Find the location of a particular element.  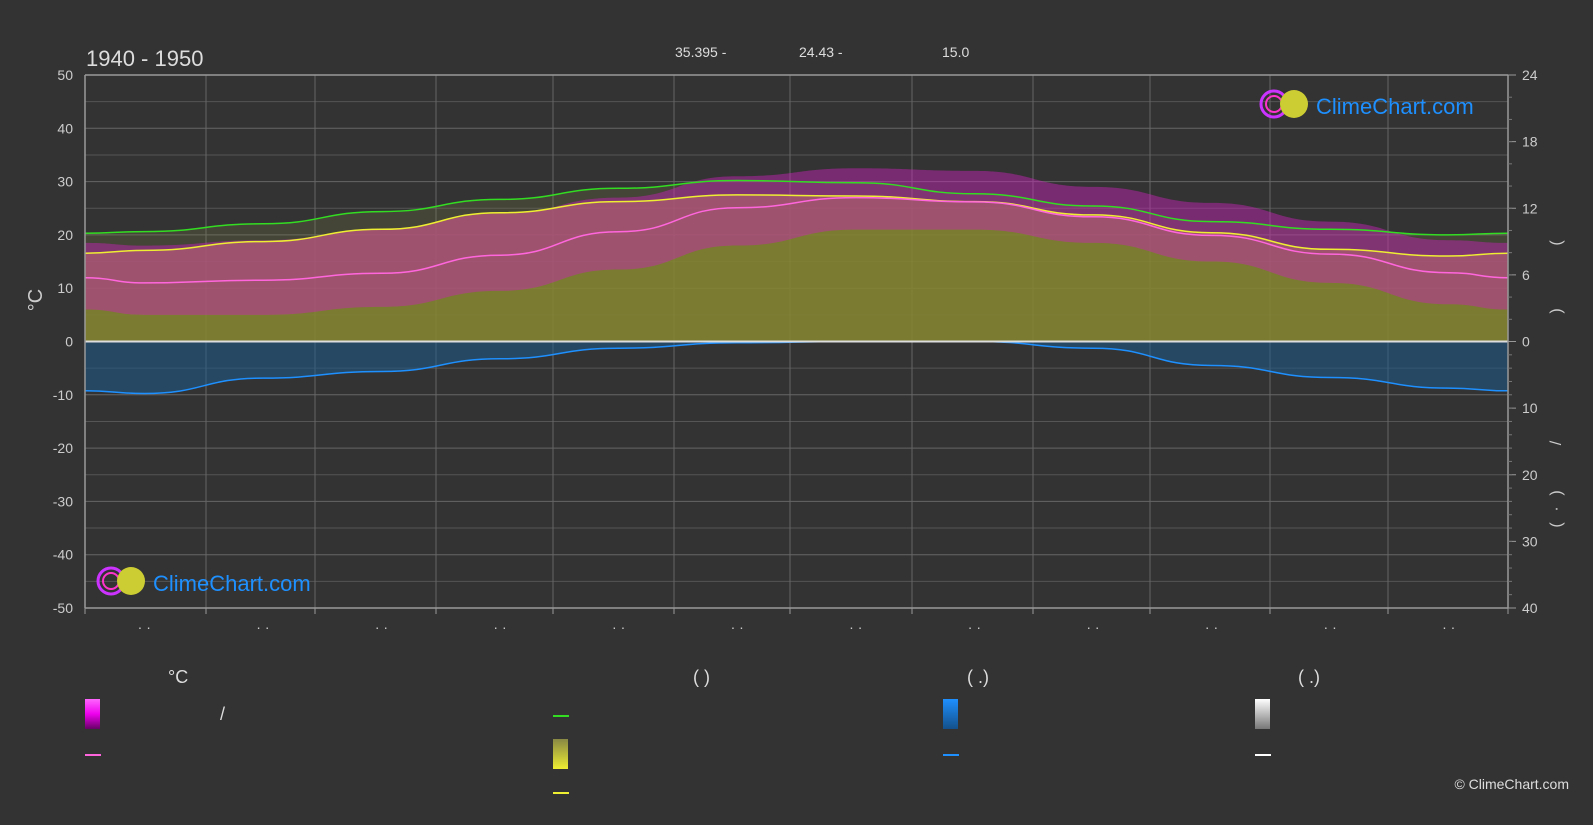

y-tick-label-right: 24 is located at coordinates (1530, 75).